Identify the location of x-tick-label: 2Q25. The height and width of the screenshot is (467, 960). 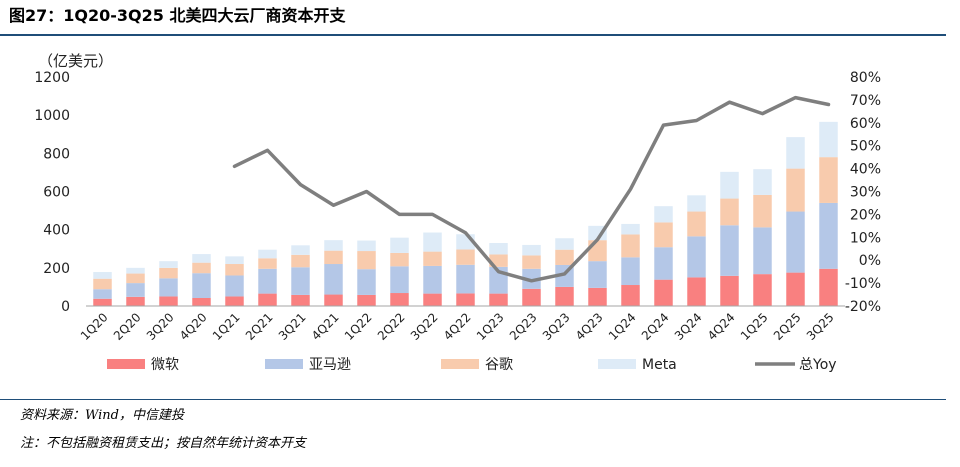
(787, 326).